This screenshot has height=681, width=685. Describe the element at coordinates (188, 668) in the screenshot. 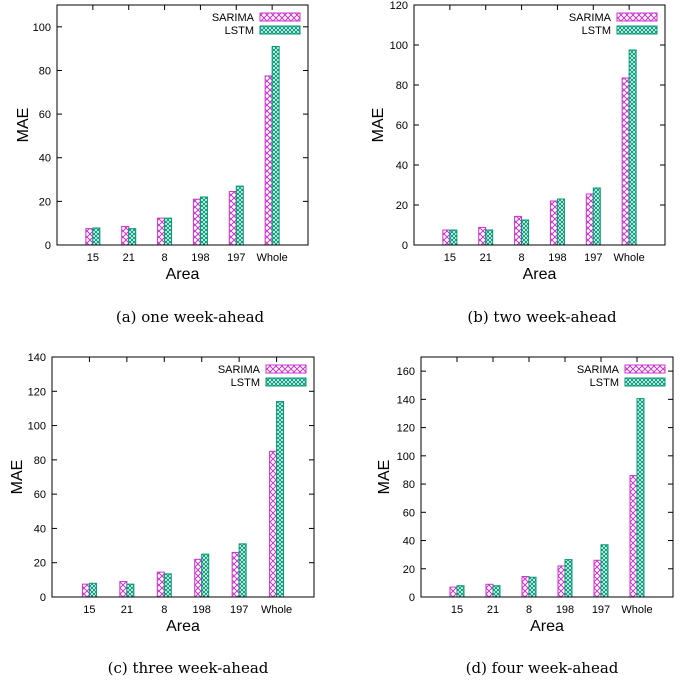

I see `panel-caption: (c) three week-ahead` at that location.